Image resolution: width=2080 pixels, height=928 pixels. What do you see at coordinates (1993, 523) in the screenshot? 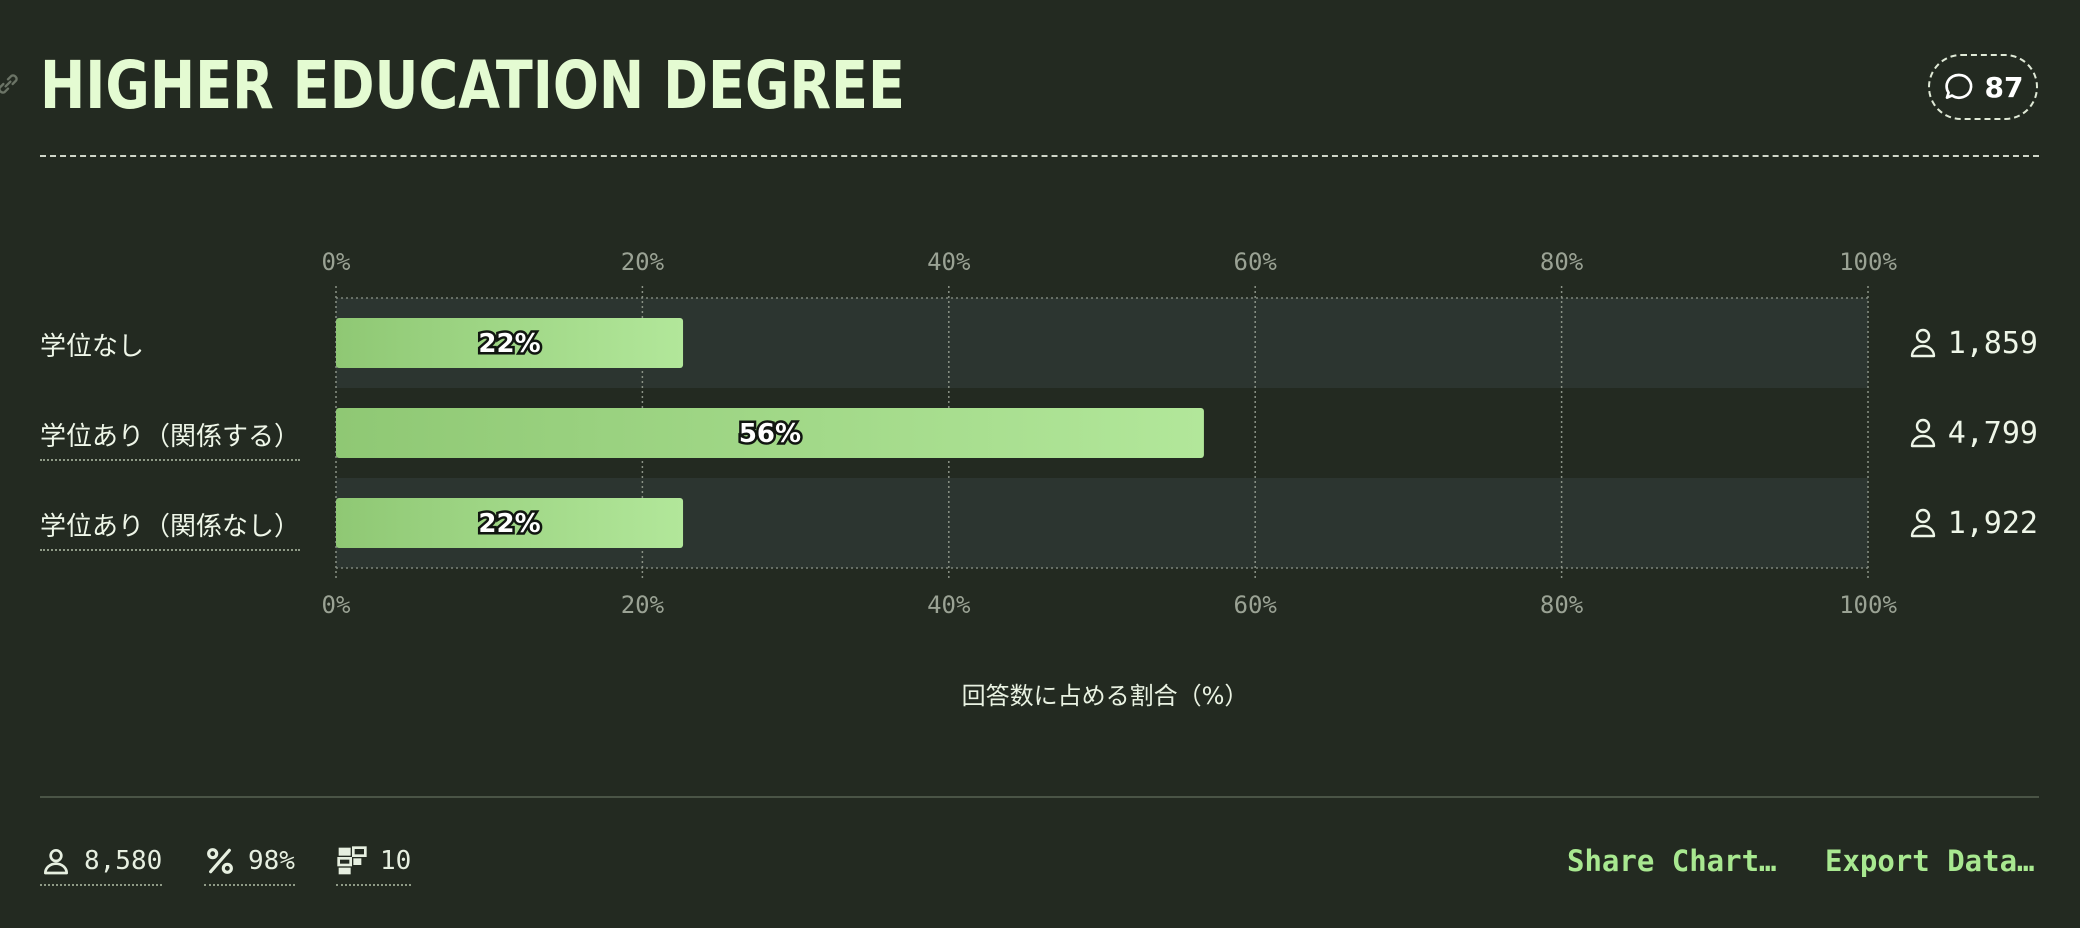
I see `respondent-count-text: 1,922` at bounding box center [1993, 523].